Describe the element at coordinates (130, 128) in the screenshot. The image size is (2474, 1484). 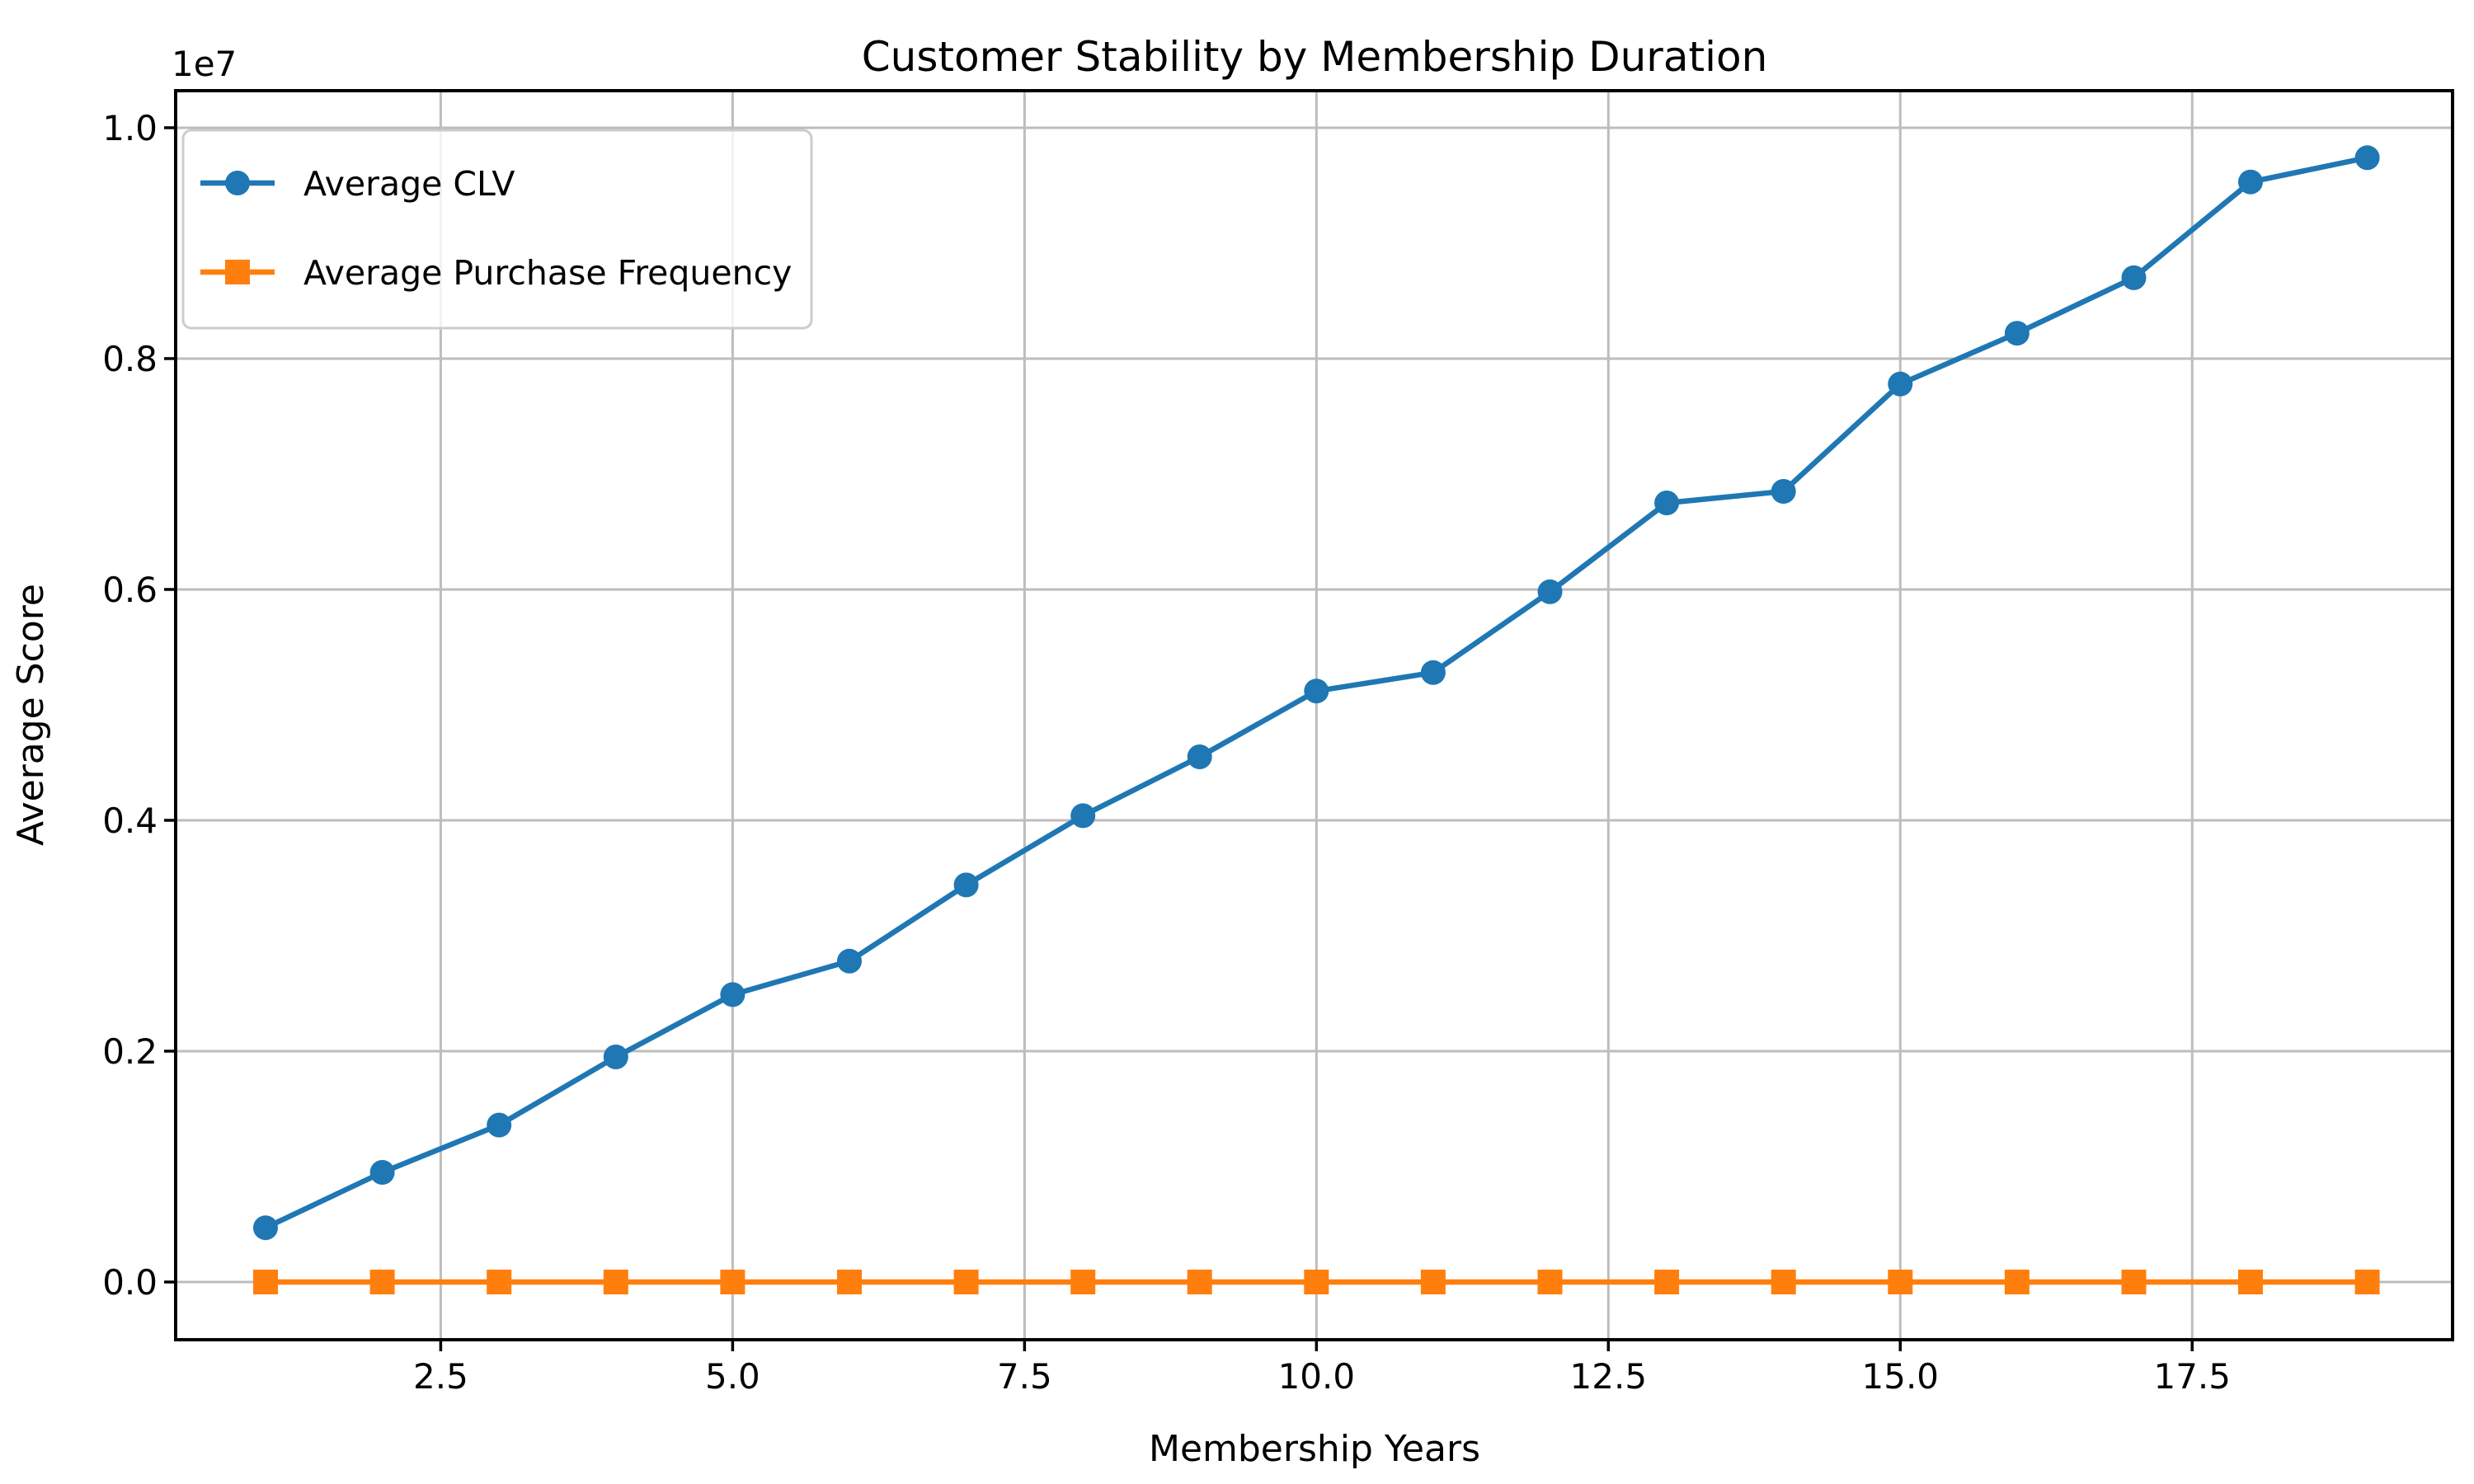
I see `y-tick-label: 1.0` at that location.